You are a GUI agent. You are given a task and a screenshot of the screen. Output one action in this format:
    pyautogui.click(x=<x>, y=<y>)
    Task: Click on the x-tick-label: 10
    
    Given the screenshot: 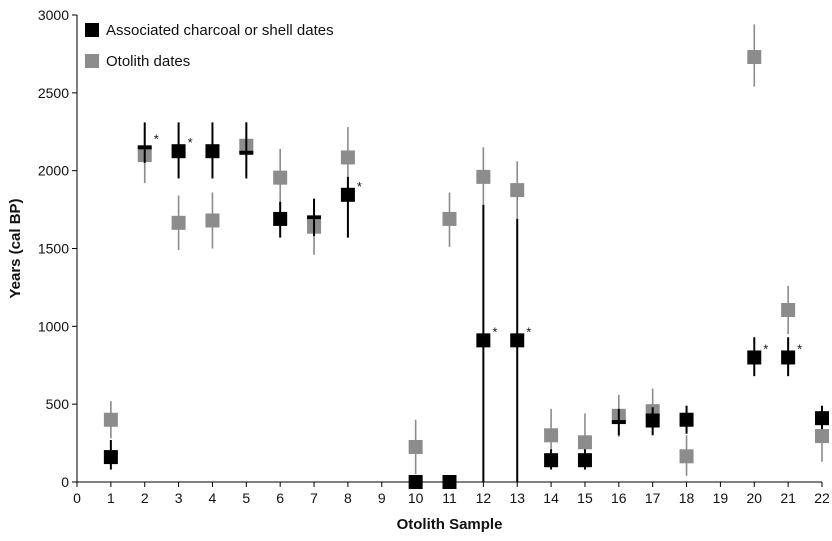 What is the action you would take?
    pyautogui.click(x=416, y=498)
    